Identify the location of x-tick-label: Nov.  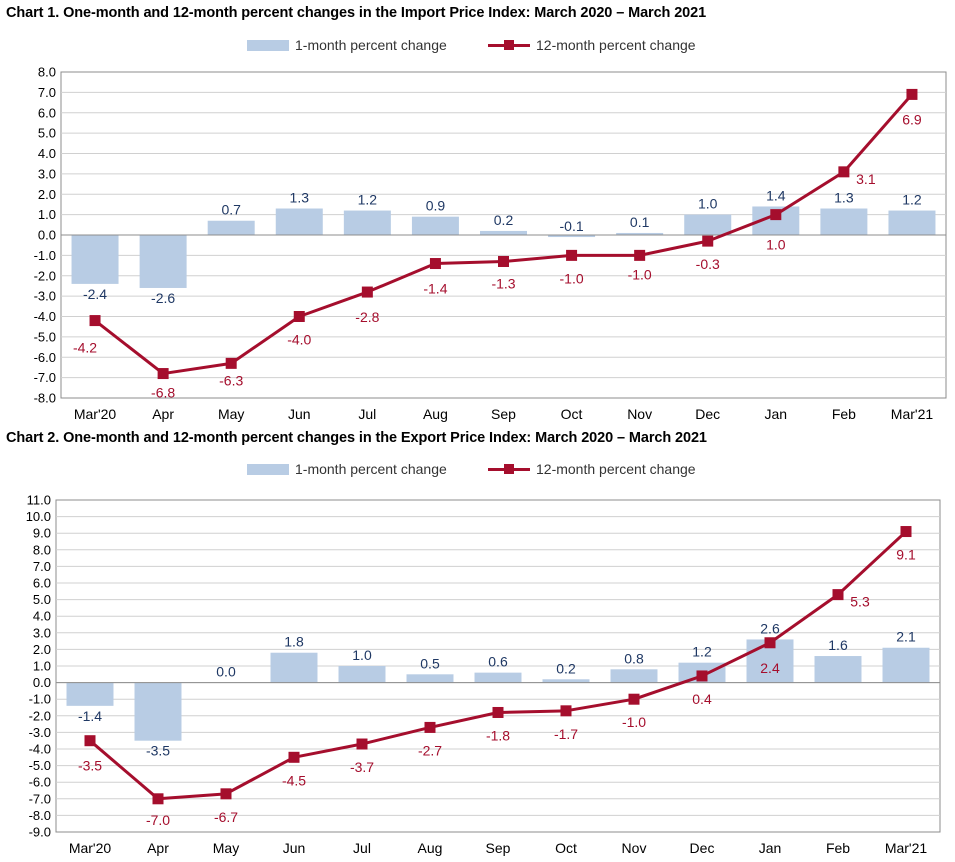
(639, 414).